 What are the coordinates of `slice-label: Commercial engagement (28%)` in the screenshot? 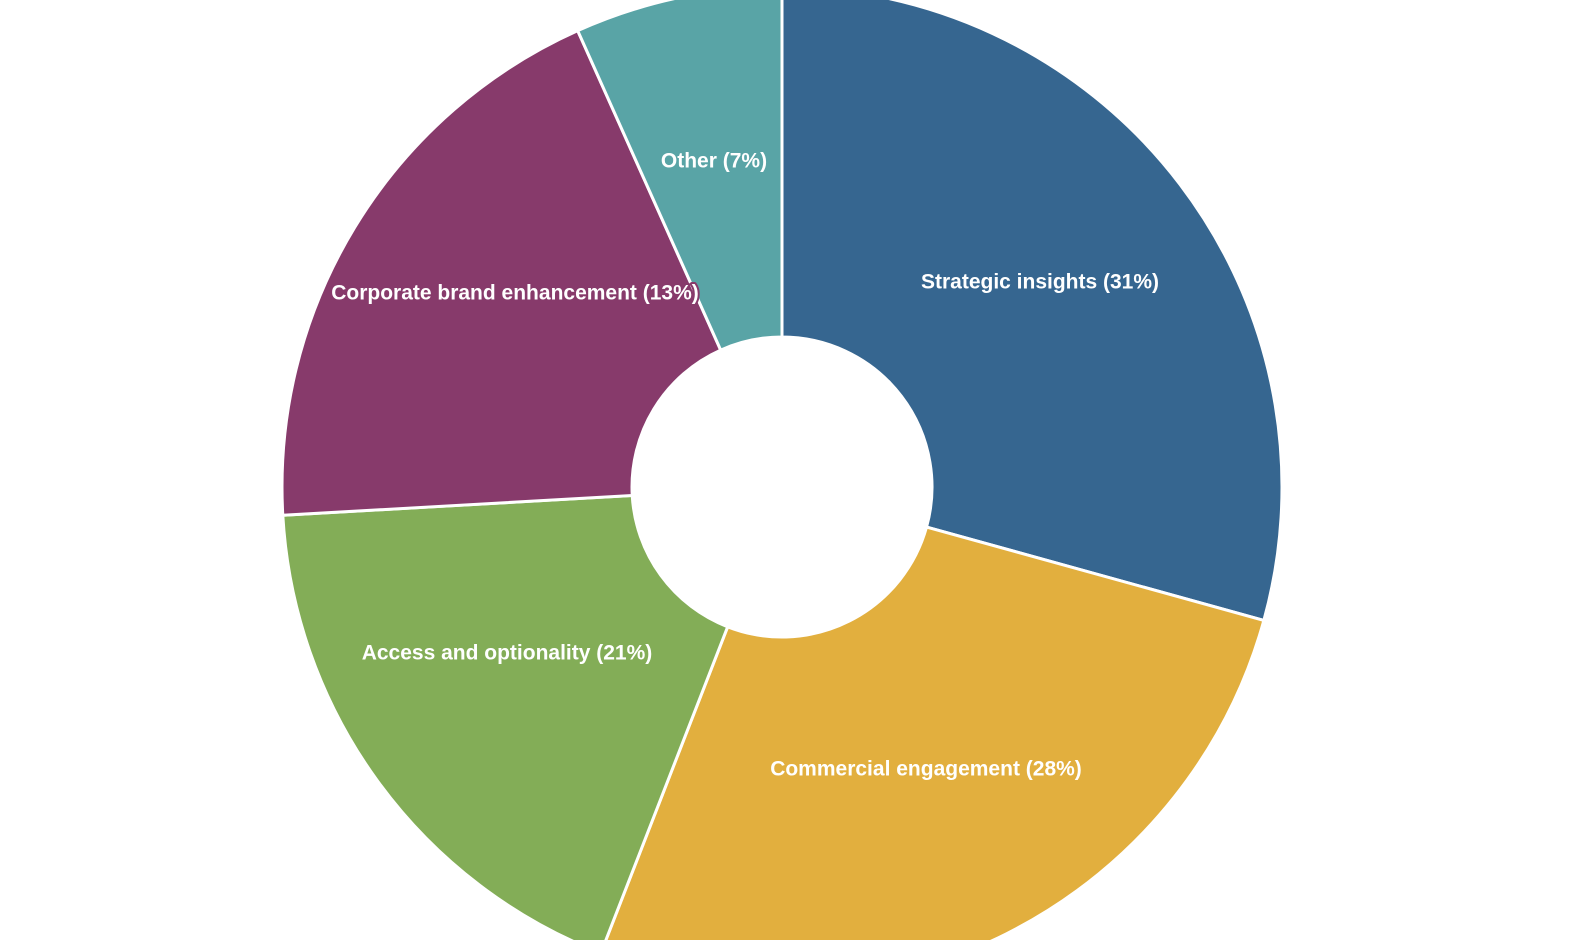 It's located at (926, 769).